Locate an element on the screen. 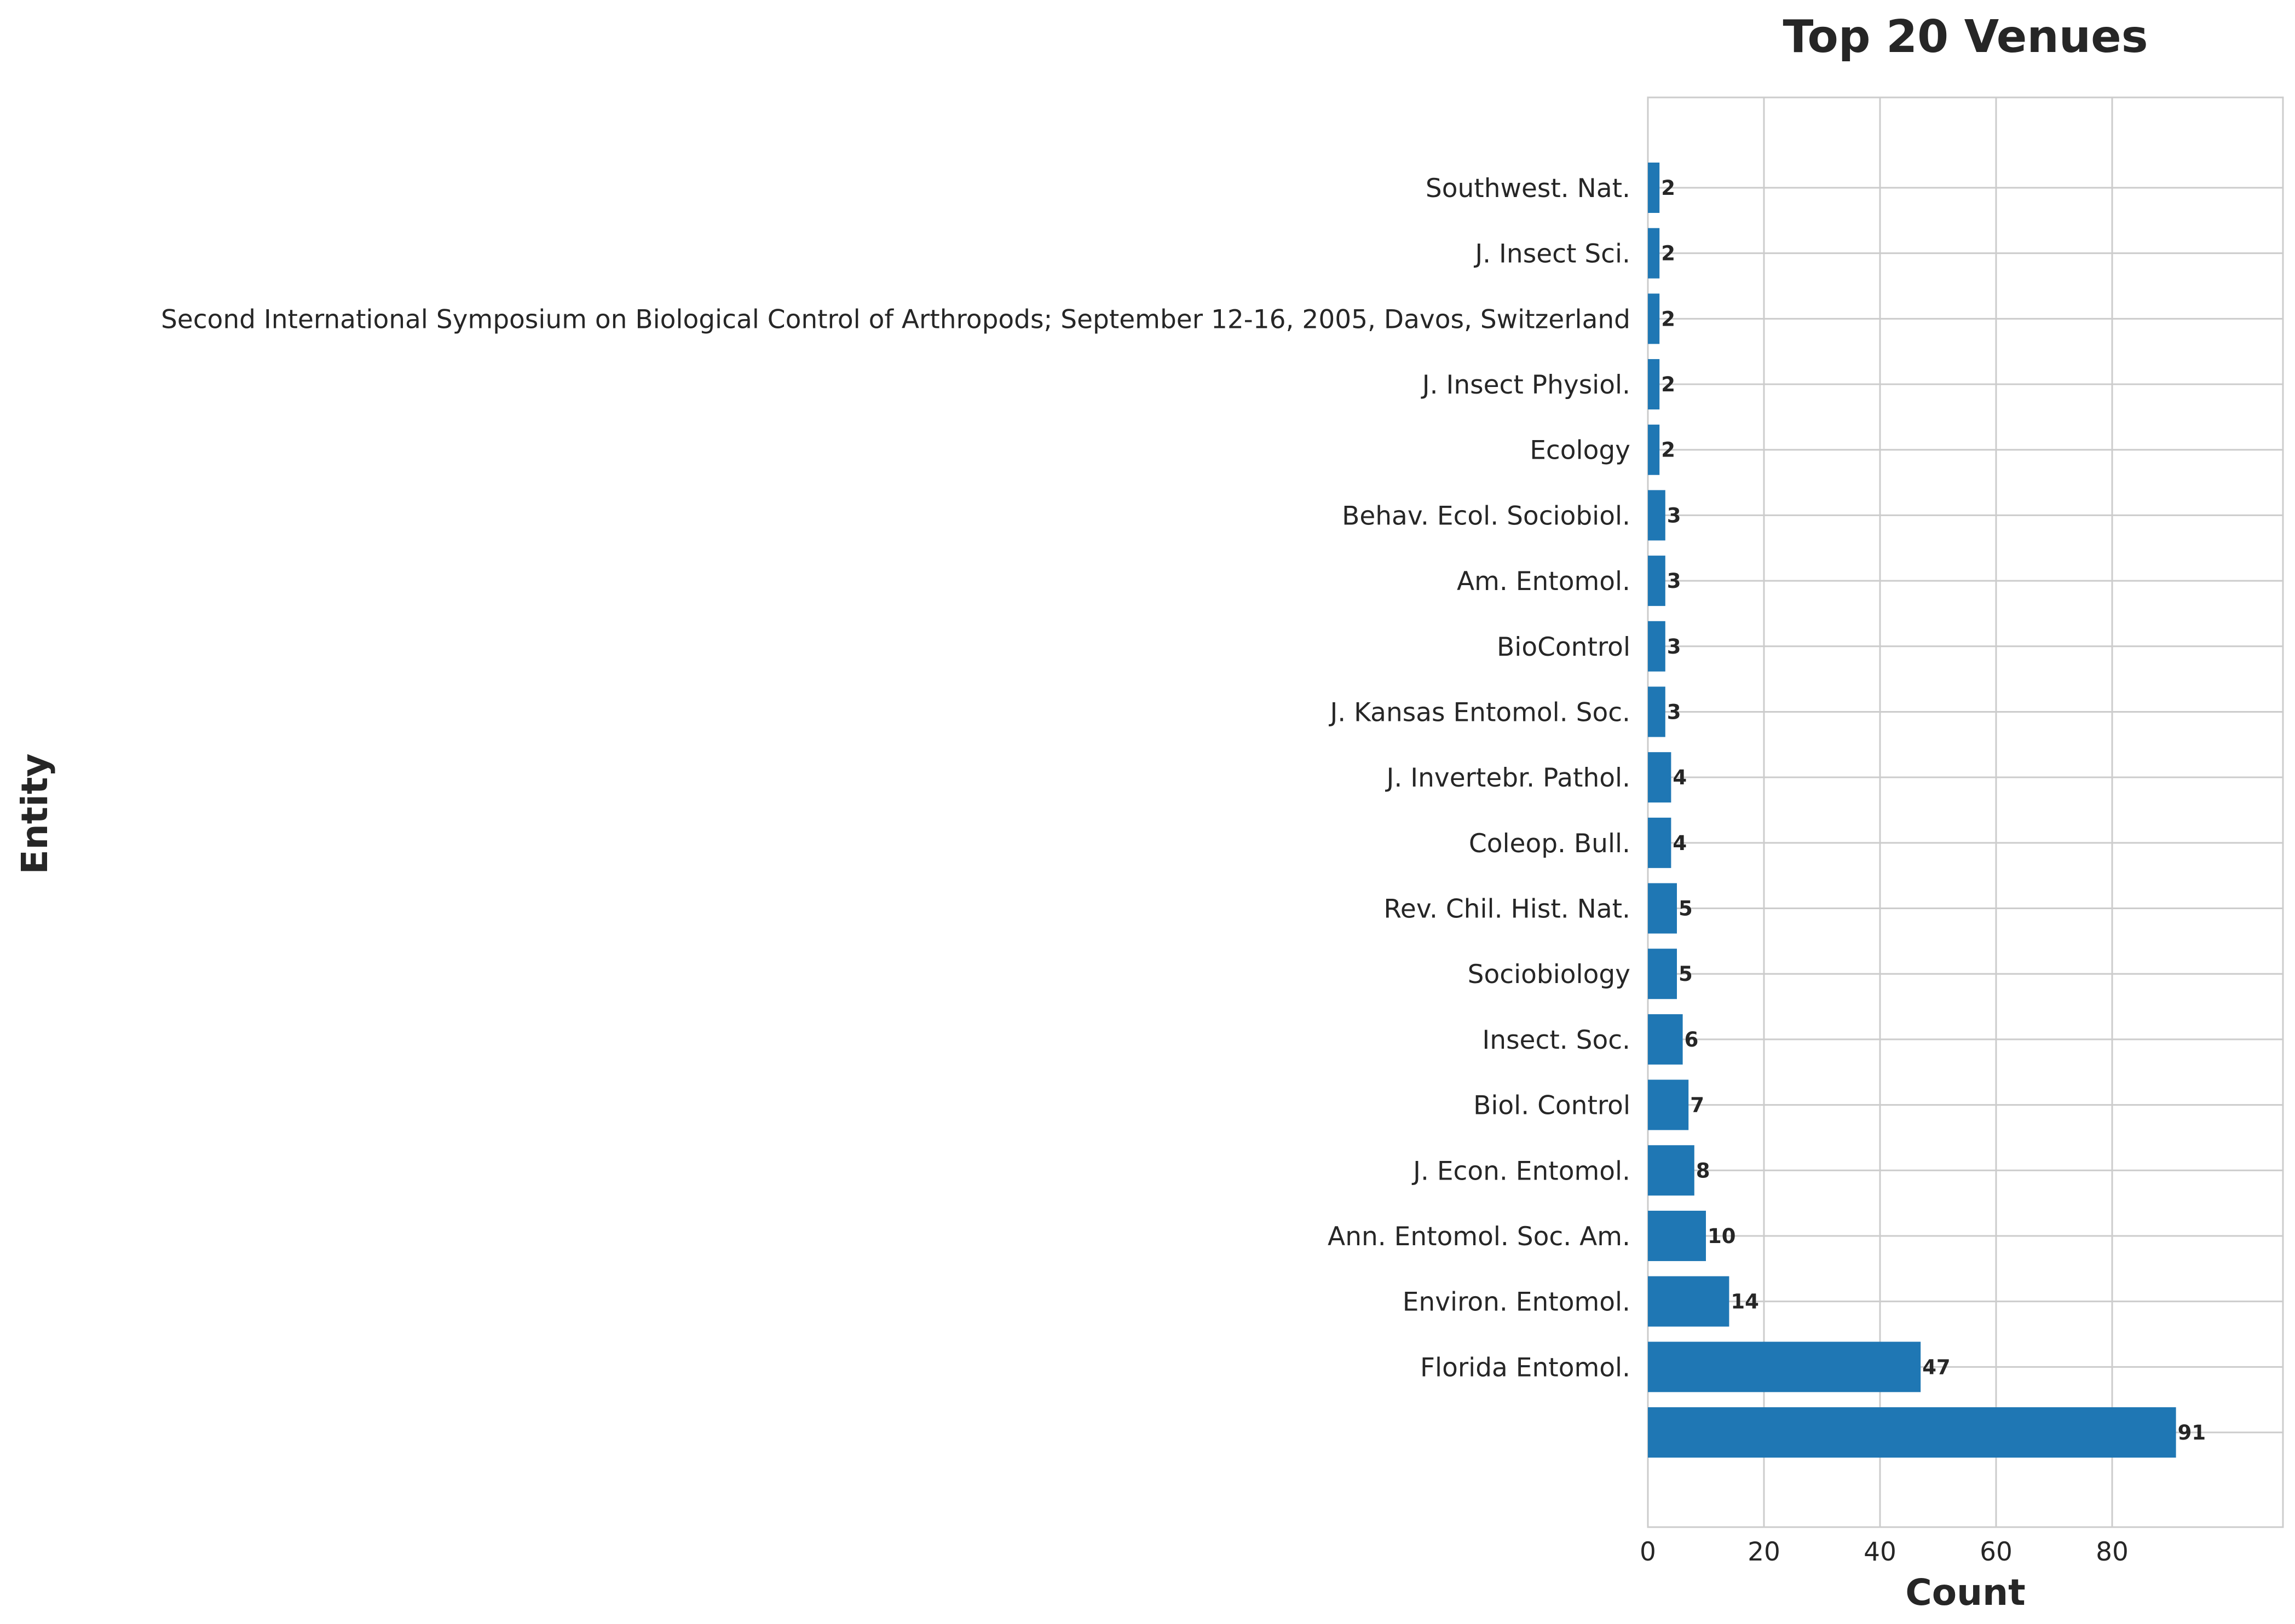 Image resolution: width=2295 pixels, height=1624 pixels. x-tick-label: 80 is located at coordinates (2112, 1552).